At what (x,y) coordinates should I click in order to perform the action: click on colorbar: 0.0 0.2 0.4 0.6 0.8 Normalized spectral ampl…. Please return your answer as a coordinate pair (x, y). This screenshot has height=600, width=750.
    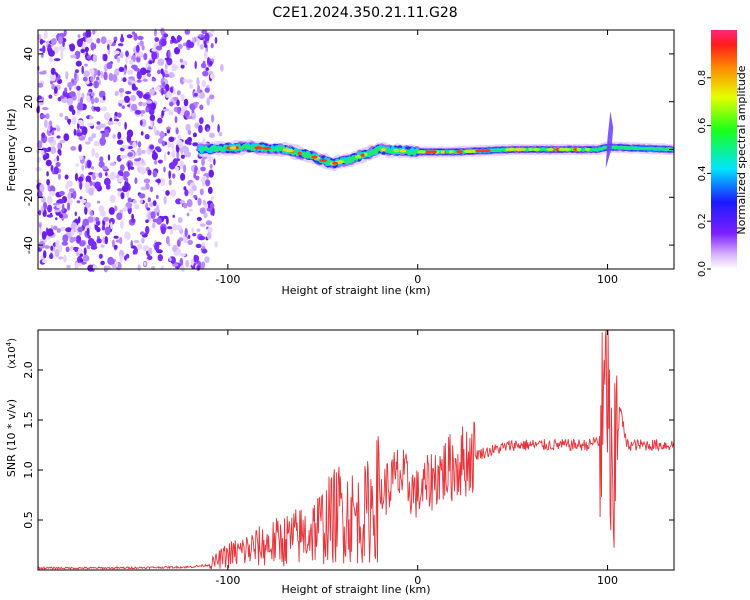
    Looking at the image, I should click on (722, 153).